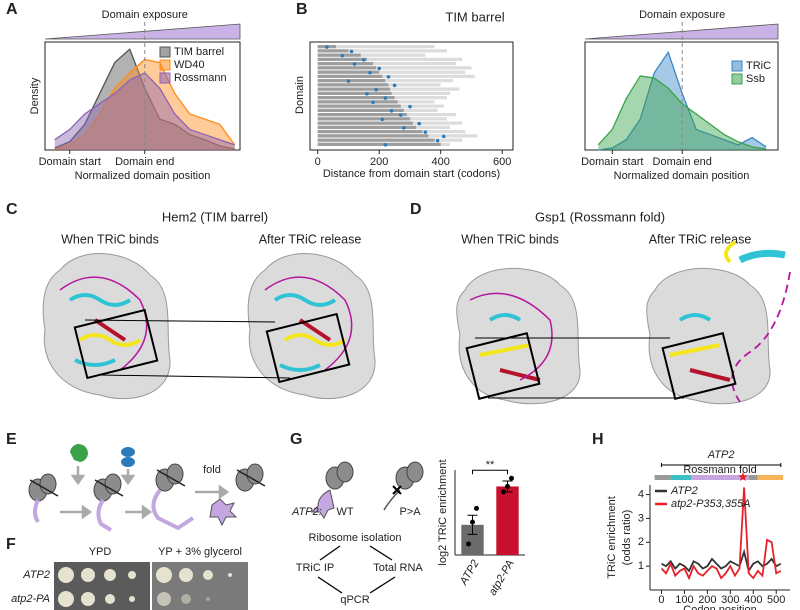 The image size is (800, 610). I want to click on x-tick-label: atp2-PA, so click(502, 578).